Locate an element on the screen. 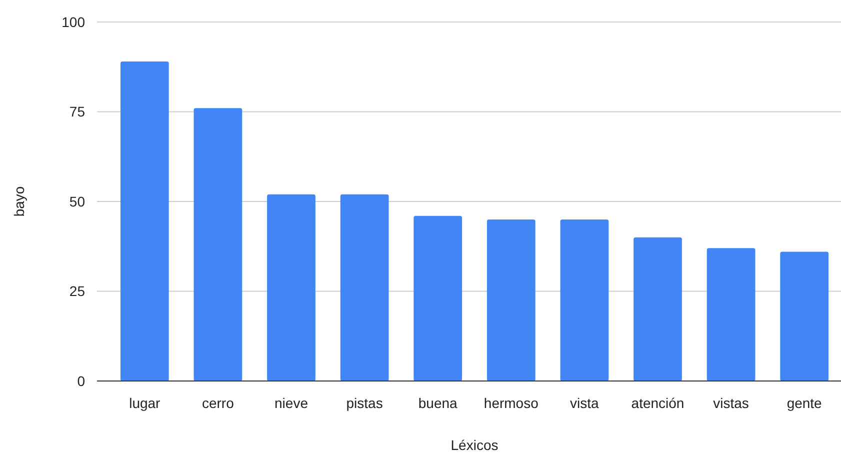 Image resolution: width=841 pixels, height=458 pixels. x-tick-label: pistas is located at coordinates (364, 403).